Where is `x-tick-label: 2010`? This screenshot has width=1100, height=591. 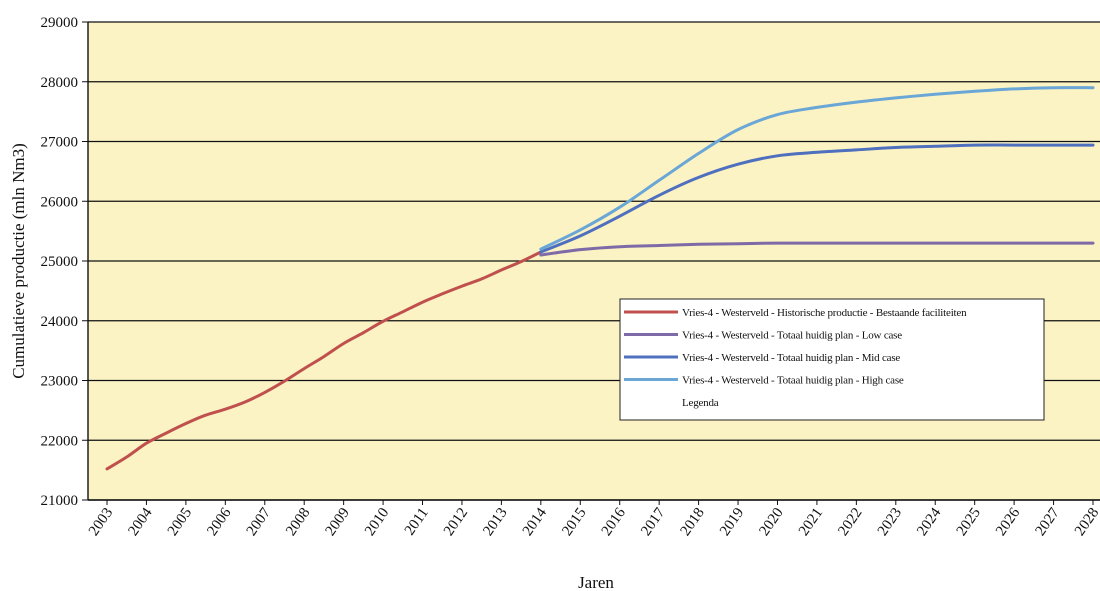 x-tick-label: 2010 is located at coordinates (377, 522).